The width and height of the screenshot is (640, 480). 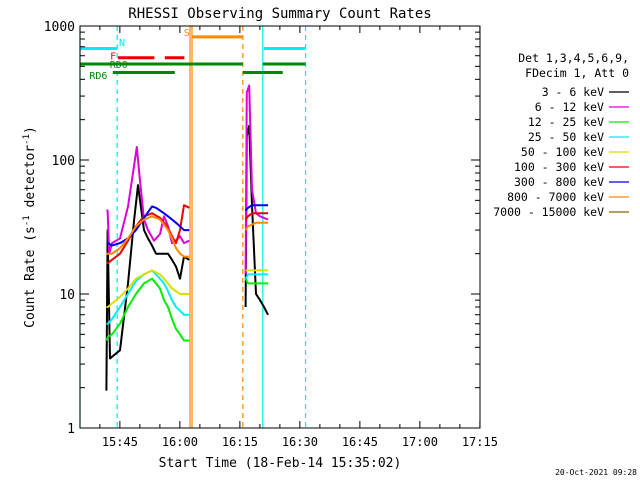 I want to click on x-tick-label-17-15: 17:15, so click(x=480, y=442).